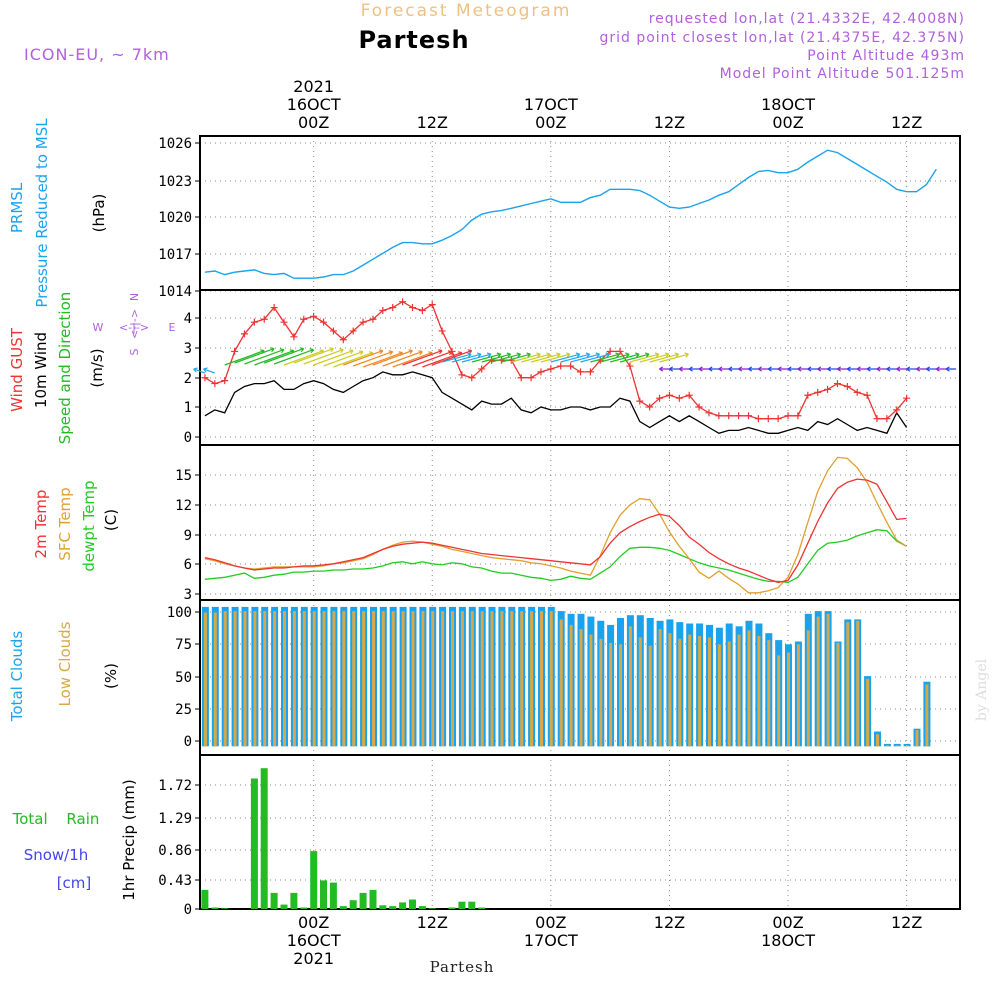 This screenshot has height=1000, width=1000. What do you see at coordinates (188, 379) in the screenshot?
I see `y-tick-label: 2` at bounding box center [188, 379].